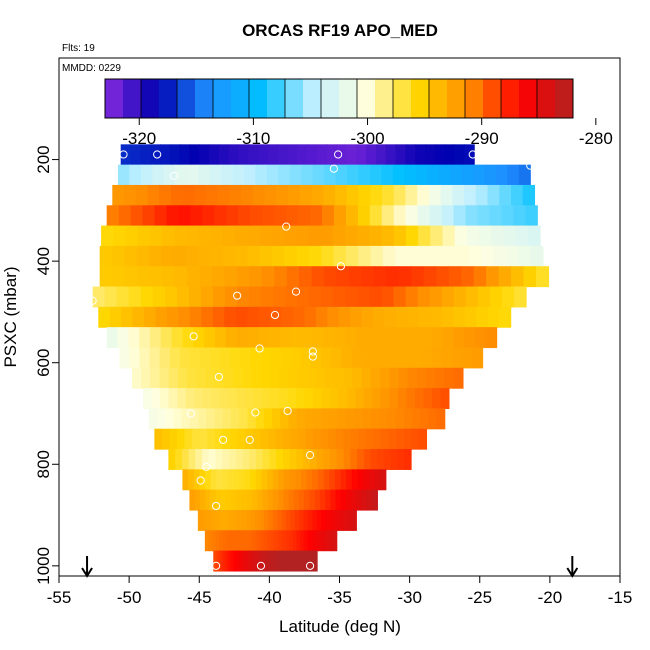 This screenshot has height=650, width=650. I want to click on y-tick-label: 400, so click(43, 261).